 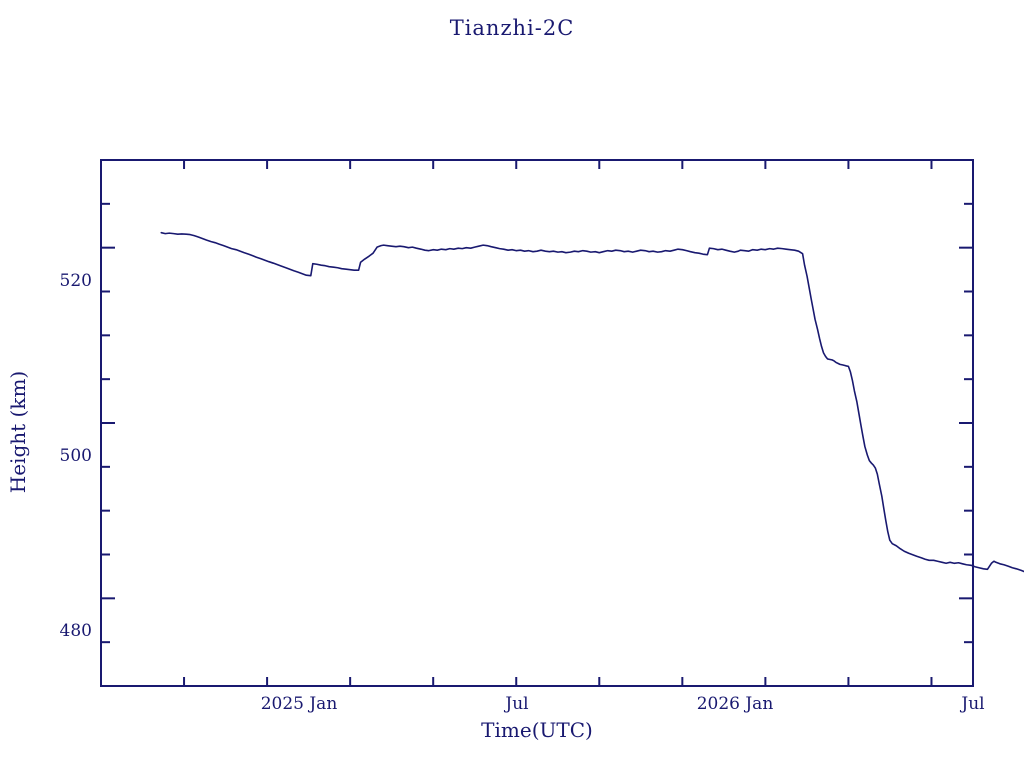 I want to click on x-tick-label-jul-2026: Jul, so click(x=973, y=704).